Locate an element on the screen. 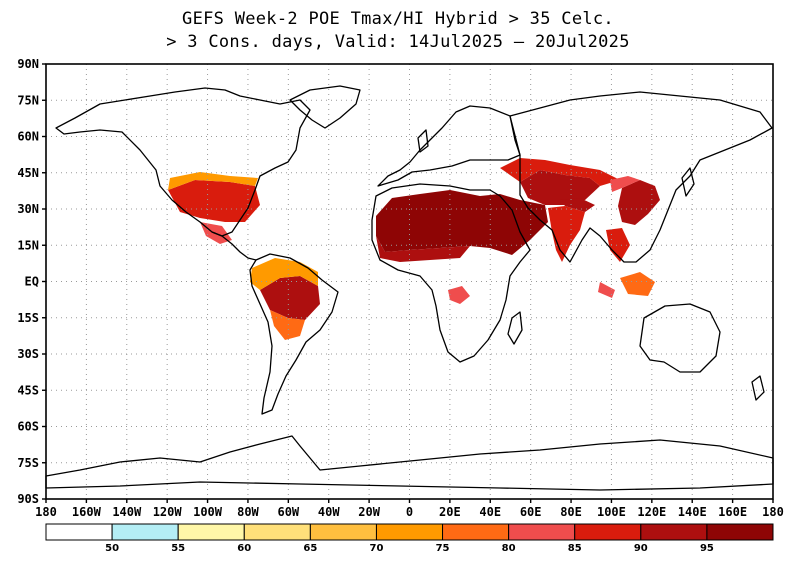 The width and height of the screenshot is (796, 563). lat-tick-label: 30S is located at coordinates (28, 354).